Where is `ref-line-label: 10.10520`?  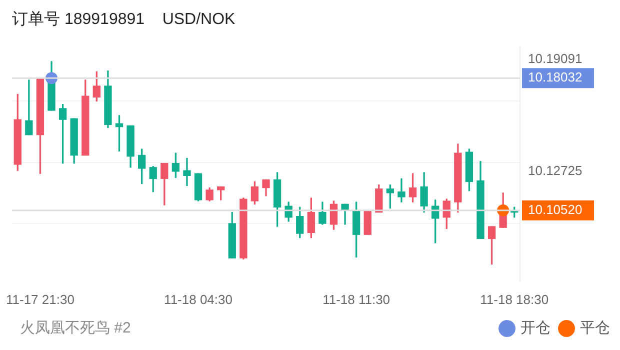 ref-line-label: 10.10520 is located at coordinates (555, 209).